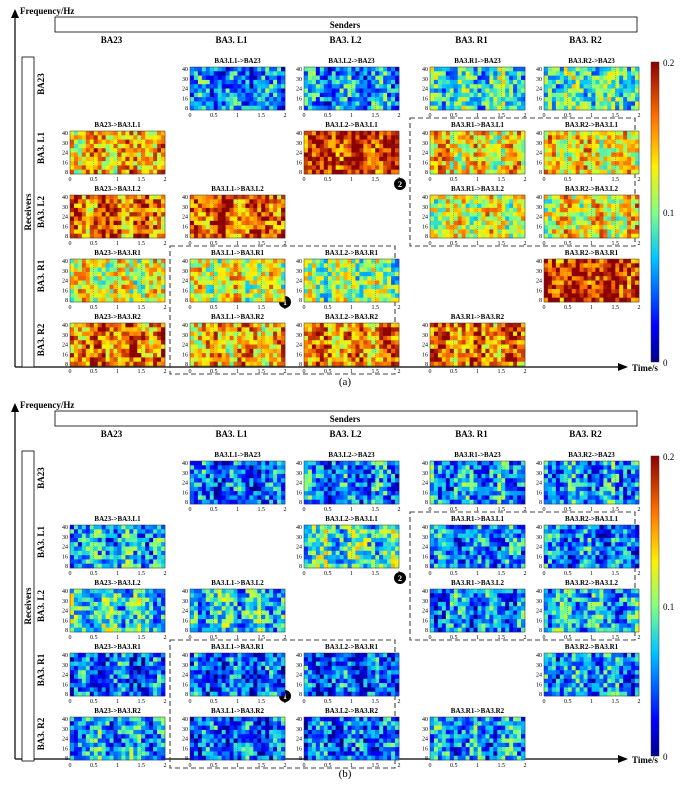 The width and height of the screenshot is (681, 785). I want to click on y-tick-label: 16, so click(425, 99).